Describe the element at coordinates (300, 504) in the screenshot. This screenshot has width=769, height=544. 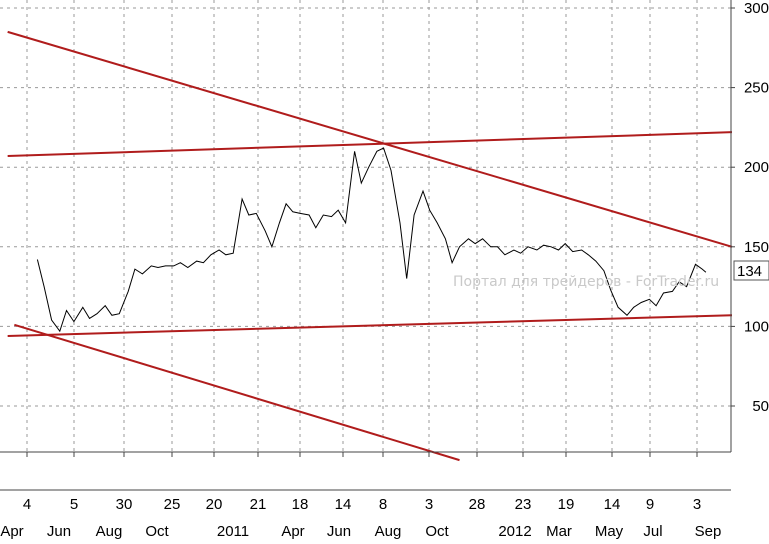
I see `x-tick-label-day: 18` at that location.